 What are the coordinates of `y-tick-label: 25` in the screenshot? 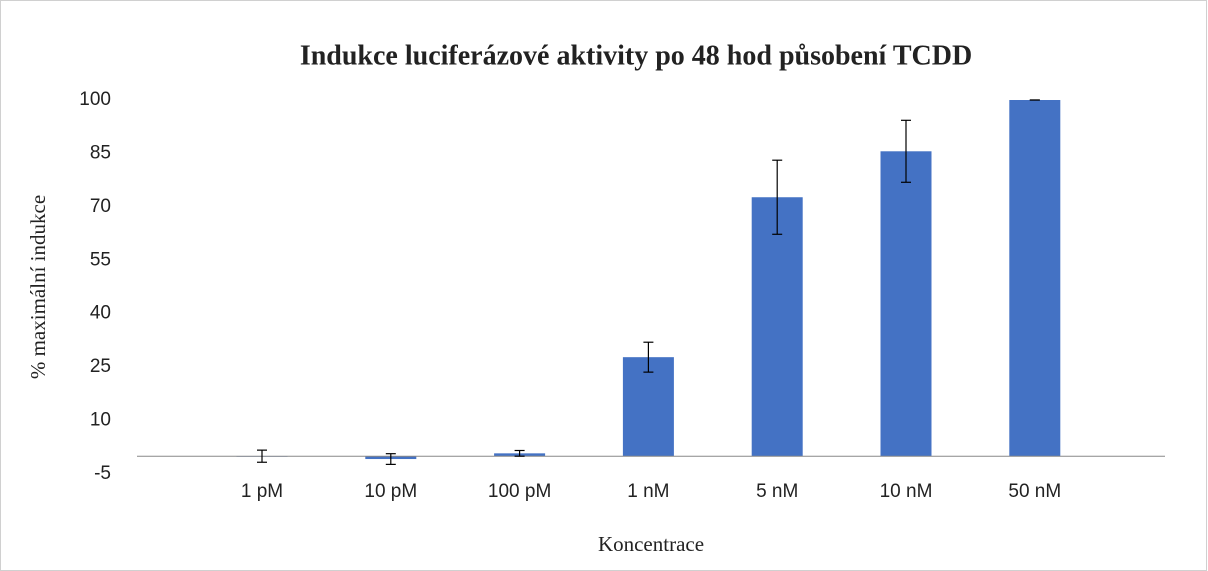 It's located at (100, 366).